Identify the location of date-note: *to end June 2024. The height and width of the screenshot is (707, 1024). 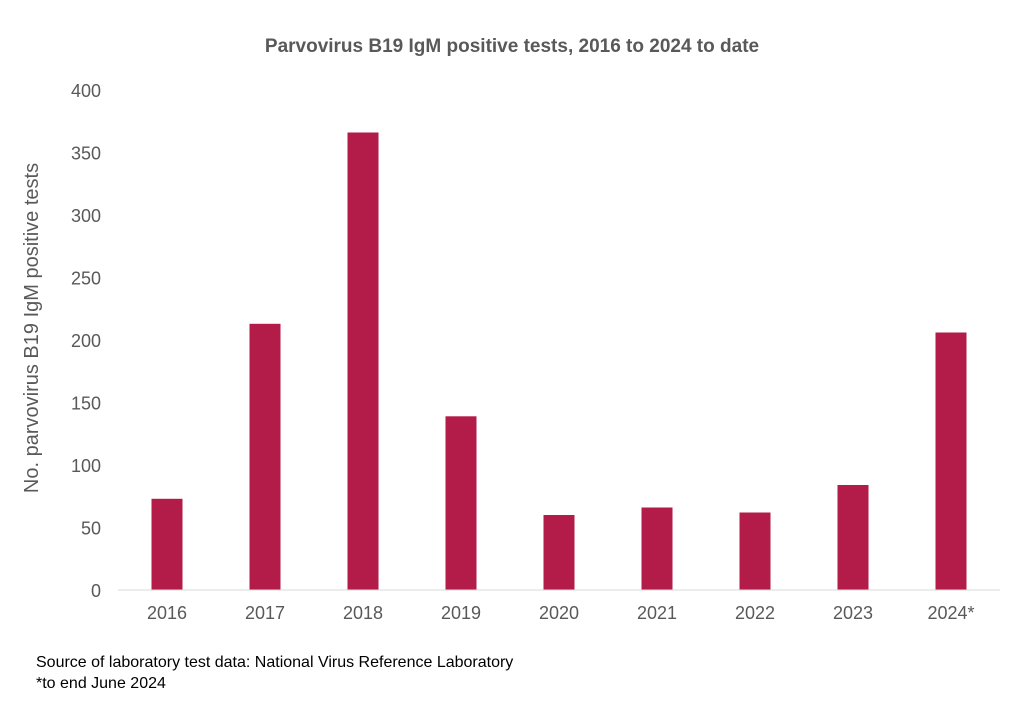
(101, 683).